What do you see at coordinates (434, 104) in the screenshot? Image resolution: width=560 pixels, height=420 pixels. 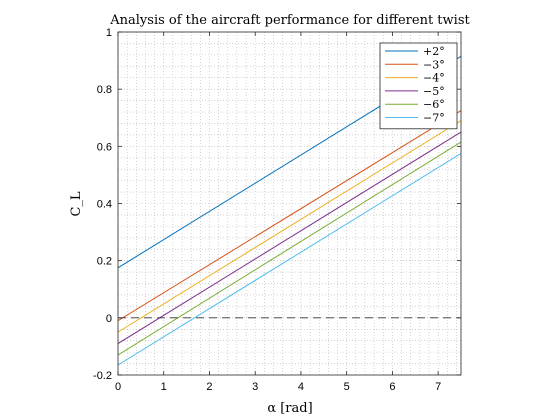 I see `legend-label-5: −6°` at bounding box center [434, 104].